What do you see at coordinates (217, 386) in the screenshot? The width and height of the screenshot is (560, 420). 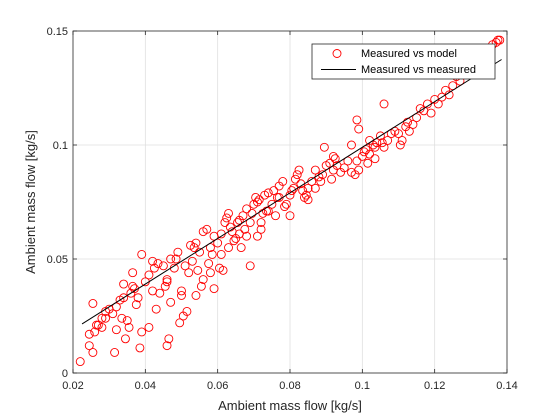 I see `x-tick-label: 0.06` at bounding box center [217, 386].